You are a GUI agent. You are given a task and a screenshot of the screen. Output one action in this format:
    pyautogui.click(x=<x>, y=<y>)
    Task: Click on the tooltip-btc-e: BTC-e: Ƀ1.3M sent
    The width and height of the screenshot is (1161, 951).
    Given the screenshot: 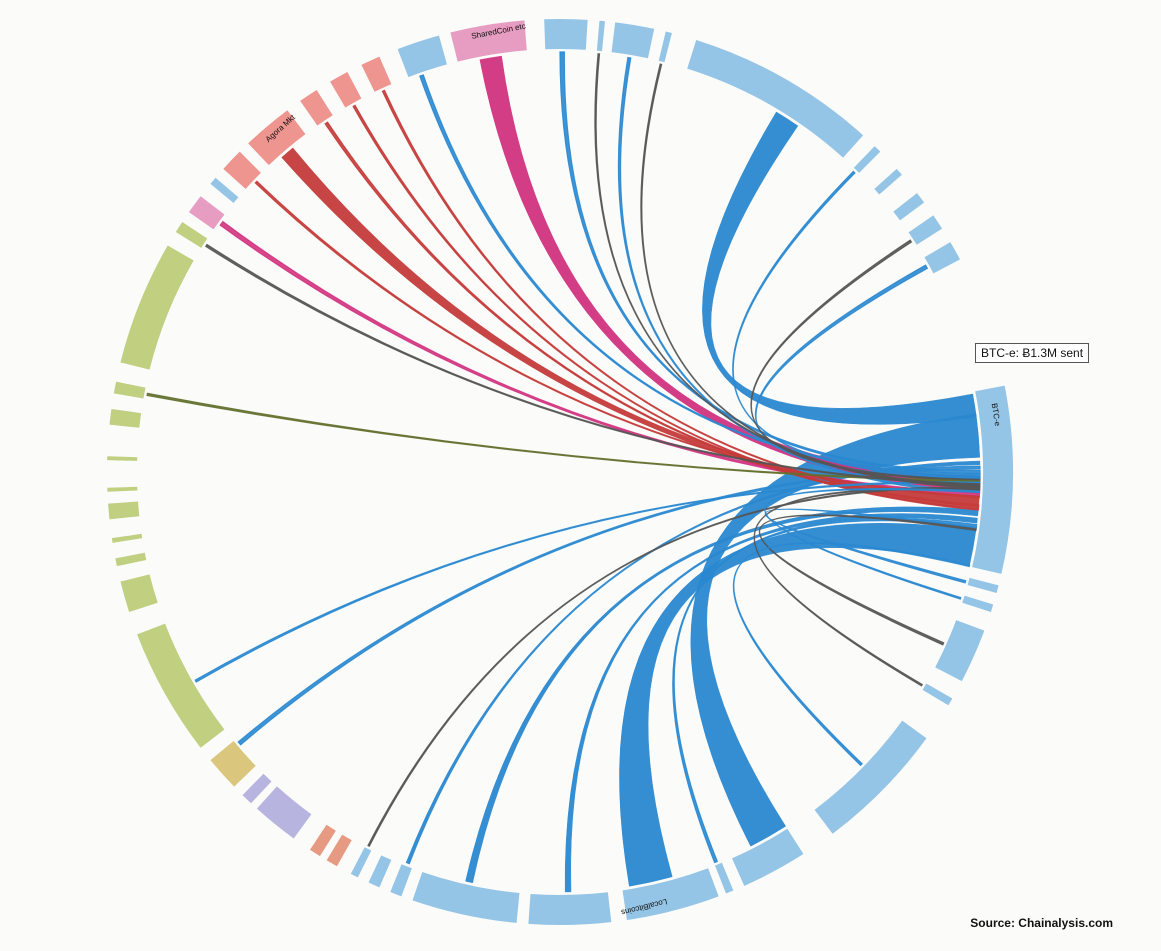 What is the action you would take?
    pyautogui.click(x=1032, y=353)
    